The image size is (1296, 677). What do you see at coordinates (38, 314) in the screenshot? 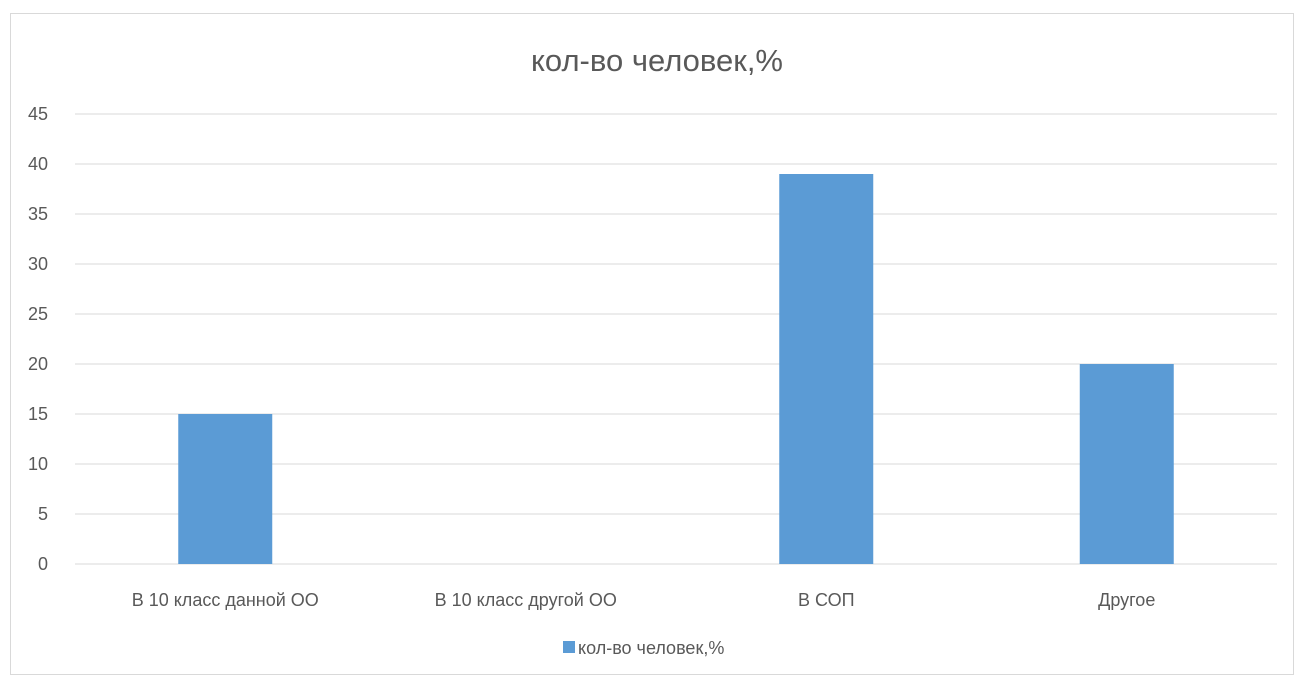
I see `y-tick-label: 25` at bounding box center [38, 314].